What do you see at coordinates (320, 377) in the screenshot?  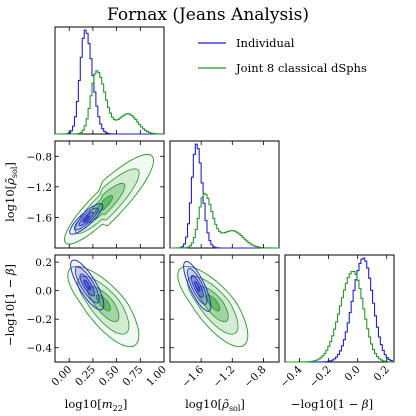 I see `x-tick-label: −0.2` at bounding box center [320, 377].